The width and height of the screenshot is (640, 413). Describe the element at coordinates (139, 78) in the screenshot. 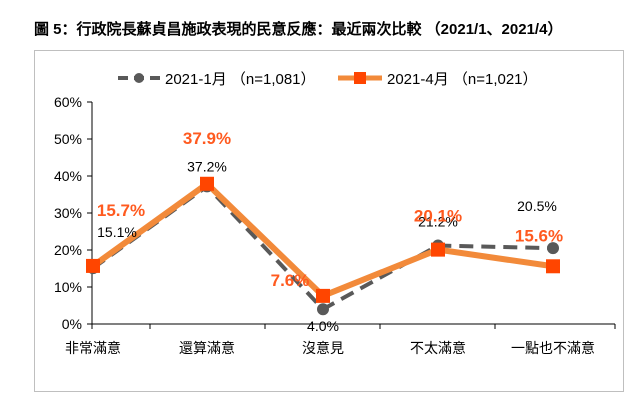

I see `legend-jan-swatch-marker` at that location.